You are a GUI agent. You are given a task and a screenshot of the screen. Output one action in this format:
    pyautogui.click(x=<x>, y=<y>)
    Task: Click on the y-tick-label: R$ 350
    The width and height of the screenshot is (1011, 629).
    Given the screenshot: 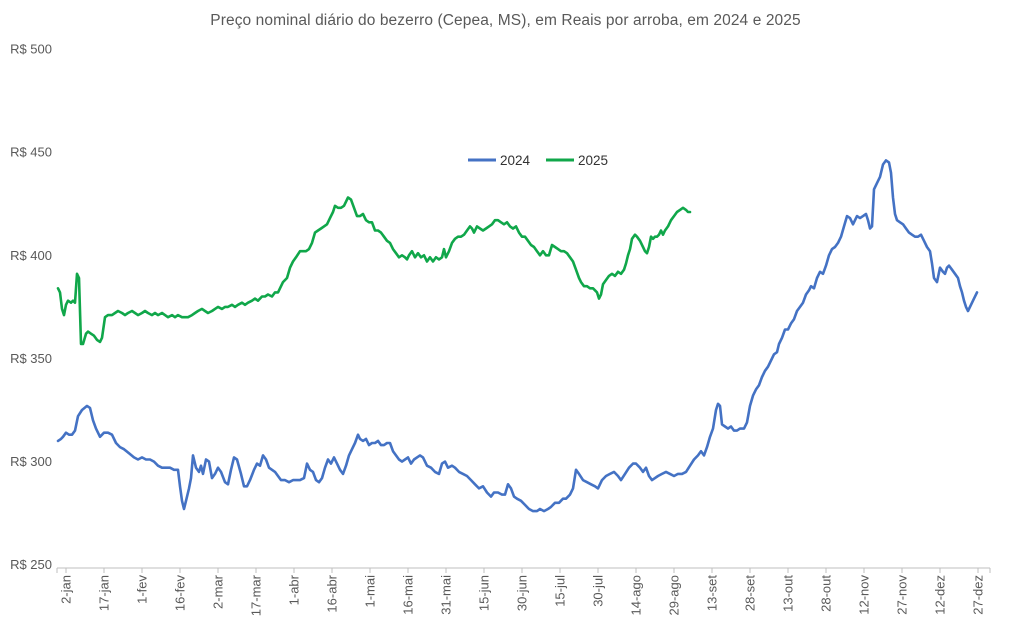 What is the action you would take?
    pyautogui.click(x=31, y=358)
    